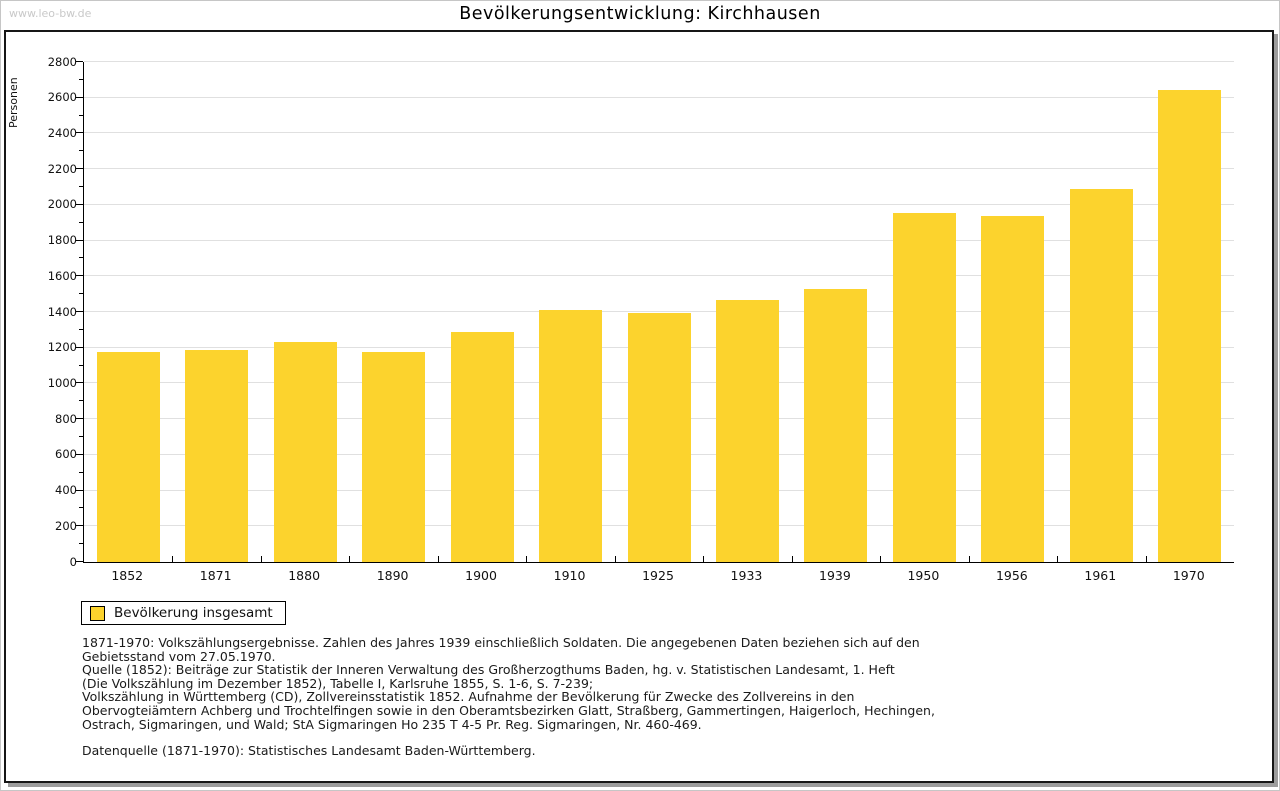 This screenshot has width=1280, height=791. I want to click on x-tick-label: 1939, so click(835, 575).